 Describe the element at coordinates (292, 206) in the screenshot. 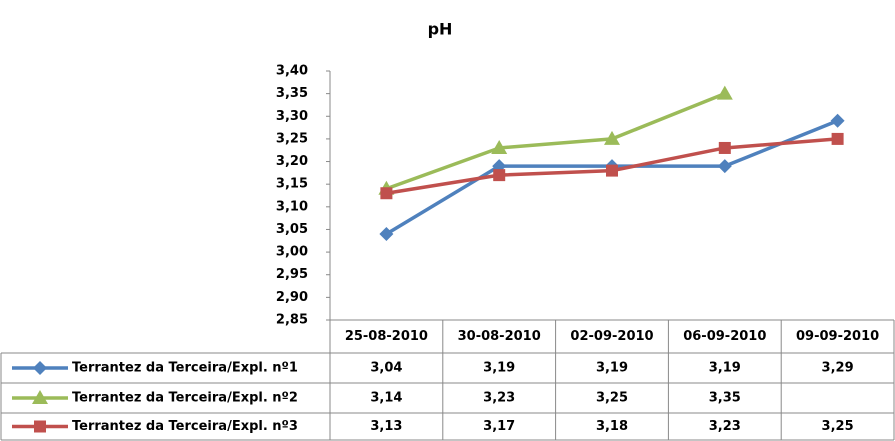

I see `y-tick-label: 3,10` at that location.